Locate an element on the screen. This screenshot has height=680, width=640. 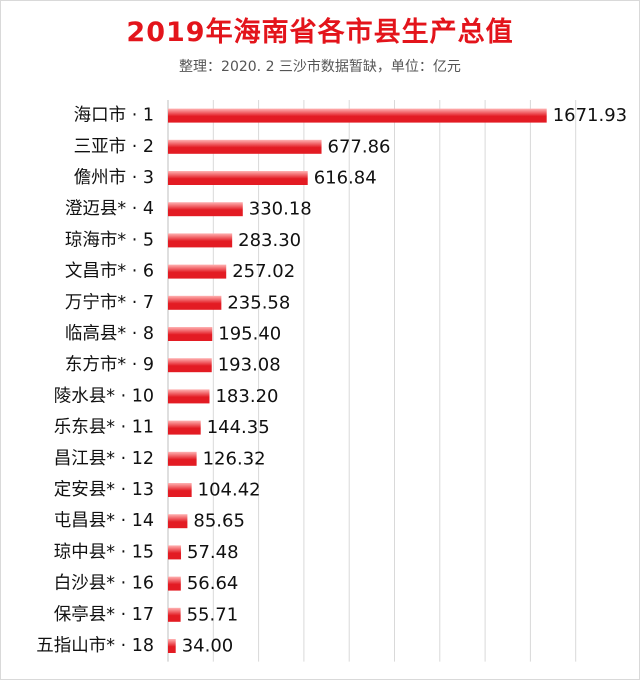
value-label: 235.58 is located at coordinates (258, 302).